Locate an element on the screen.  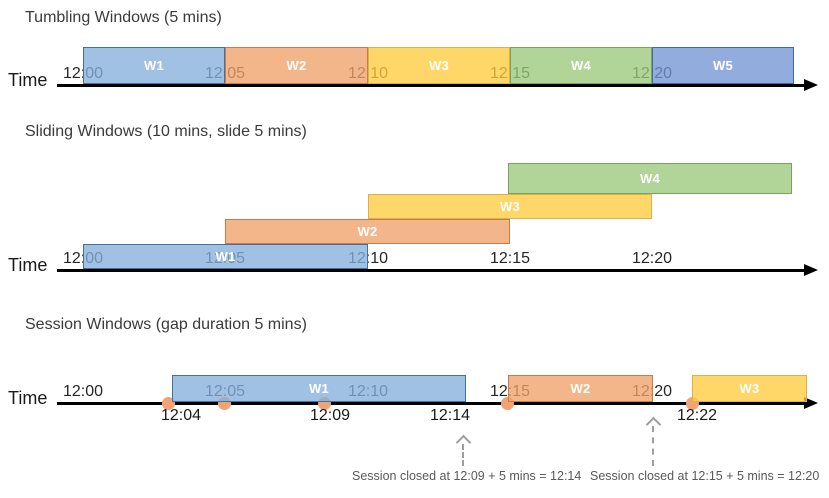
sliding-window-w3: W3 is located at coordinates (510, 206).